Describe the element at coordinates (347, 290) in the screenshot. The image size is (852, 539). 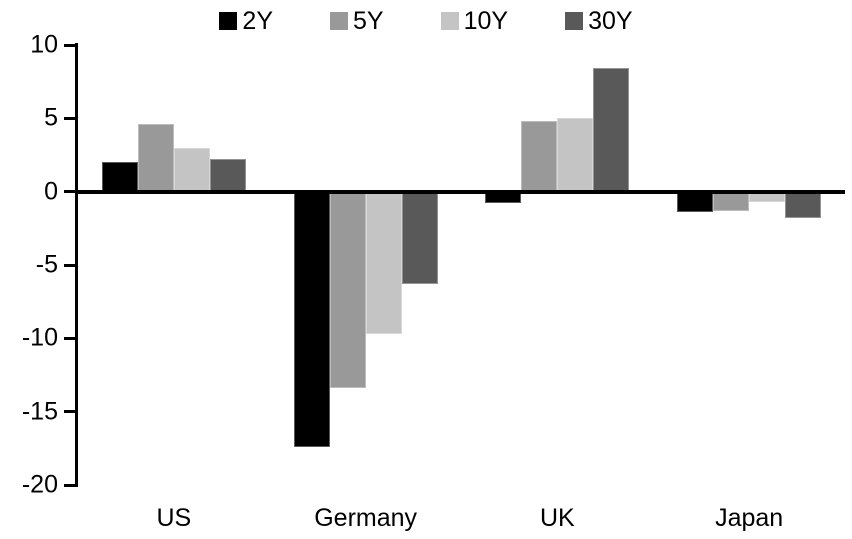
I see `bar-germany-5y` at that location.